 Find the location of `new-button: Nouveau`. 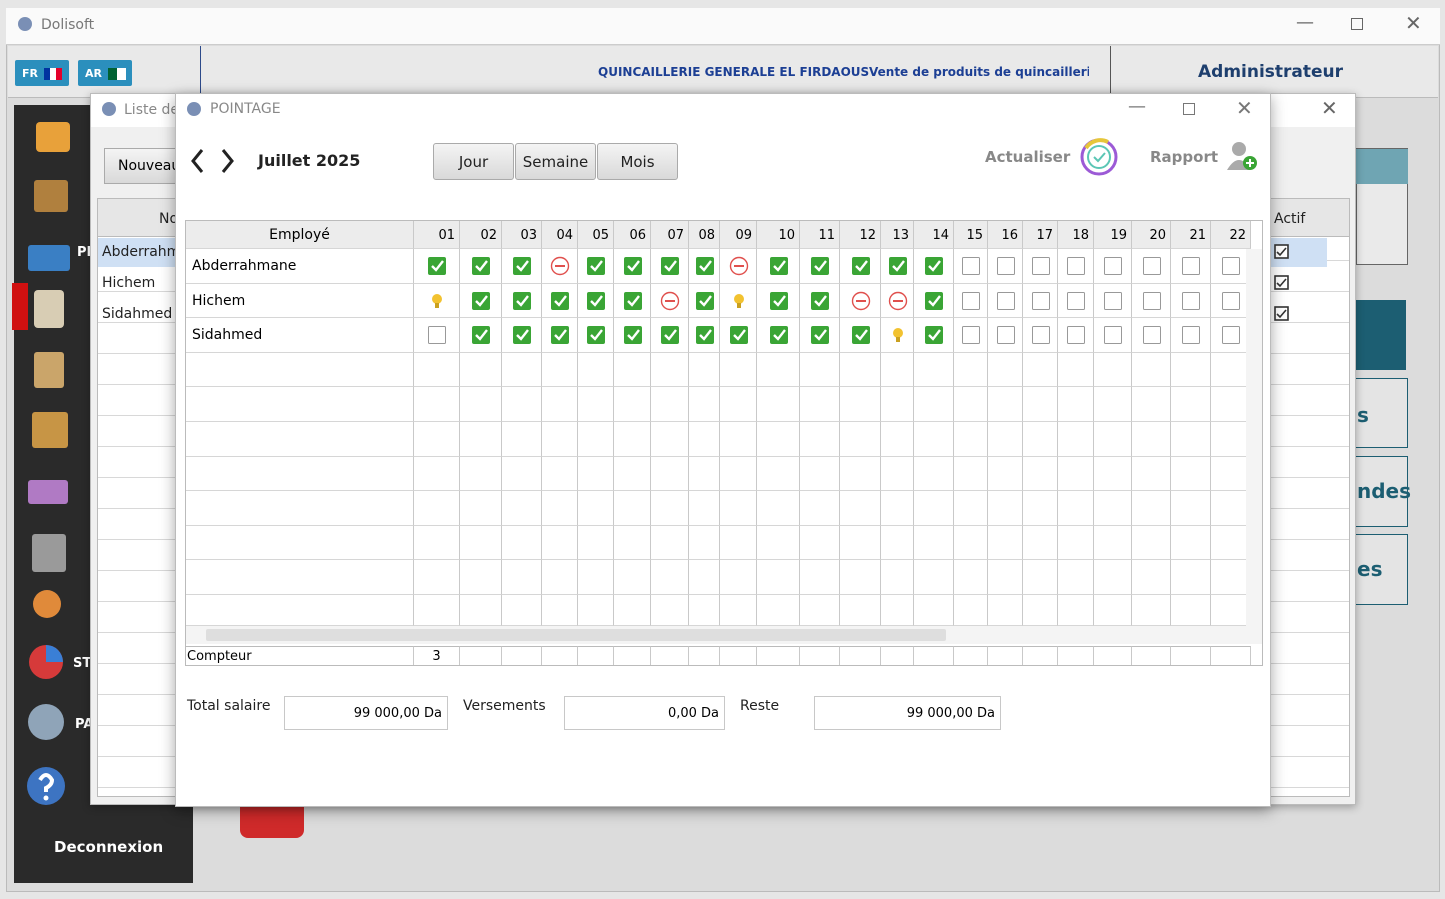

new-button: Nouveau is located at coordinates (144, 166).